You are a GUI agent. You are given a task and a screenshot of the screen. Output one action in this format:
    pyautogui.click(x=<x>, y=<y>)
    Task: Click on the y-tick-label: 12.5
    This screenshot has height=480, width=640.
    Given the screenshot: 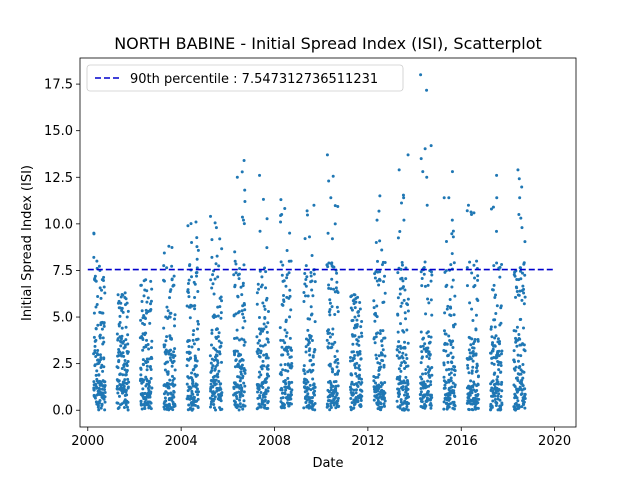 What is the action you would take?
    pyautogui.click(x=58, y=178)
    